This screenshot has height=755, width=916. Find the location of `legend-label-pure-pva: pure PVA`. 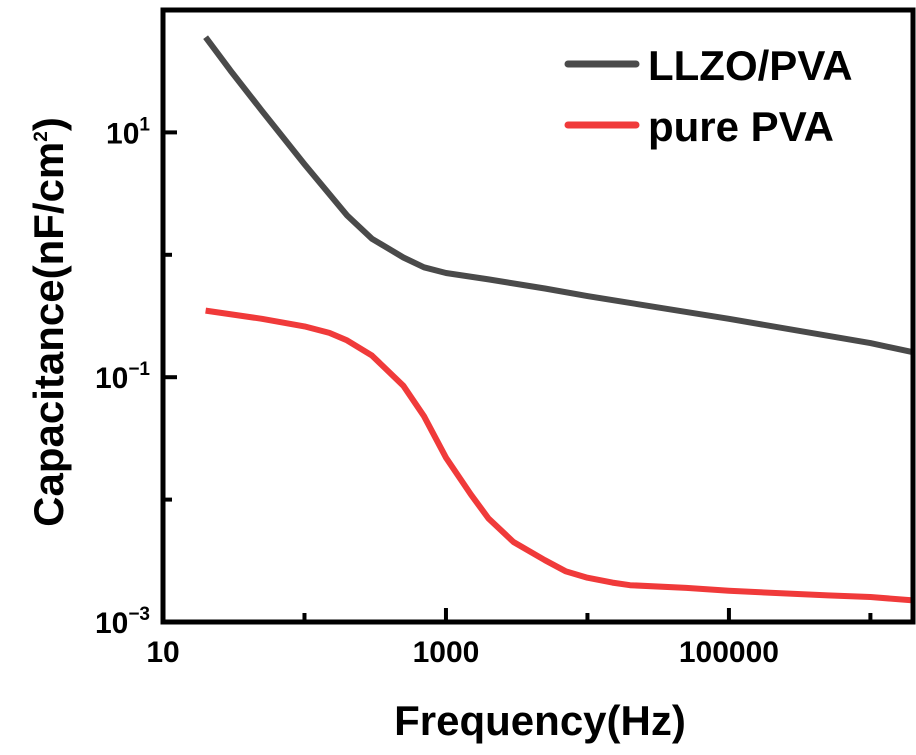

legend-label-pure-pva: pure PVA is located at coordinates (741, 126).